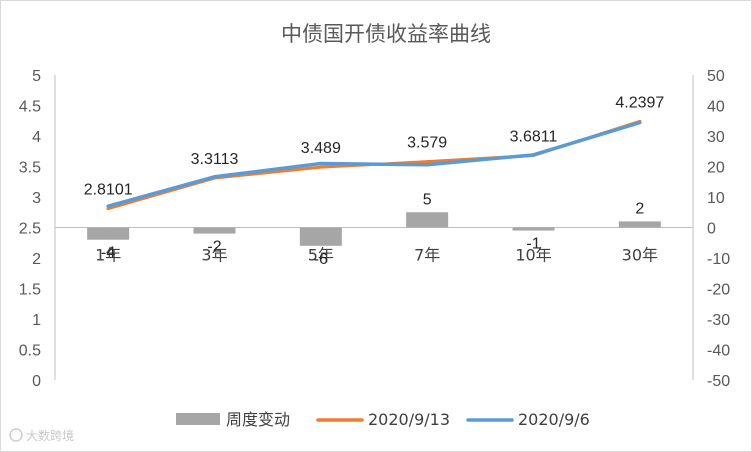 Image resolution: width=752 pixels, height=452 pixels. I want to click on watermark-text: 大数跨境, so click(50, 435).